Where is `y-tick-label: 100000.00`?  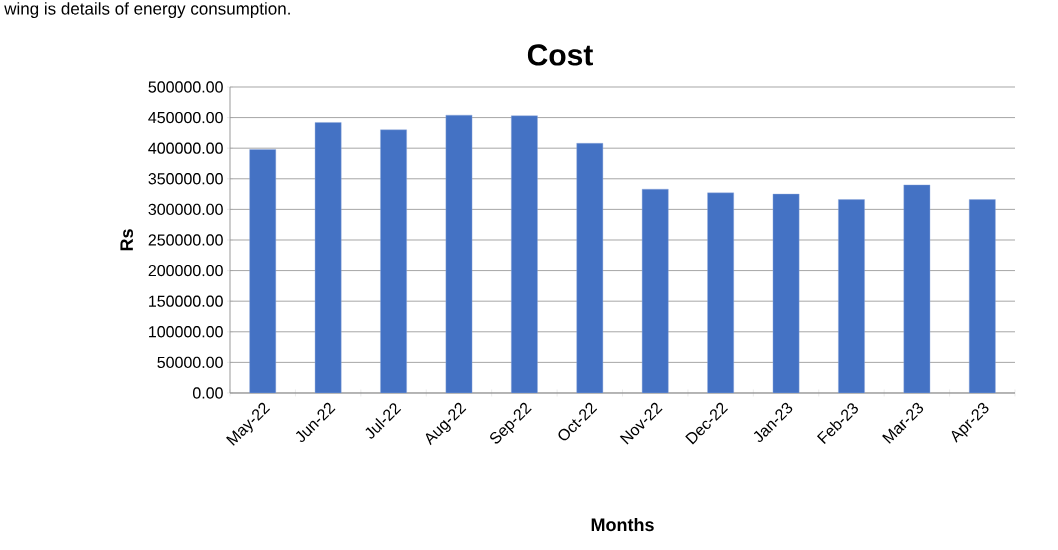 y-tick-label: 100000.00 is located at coordinates (186, 332).